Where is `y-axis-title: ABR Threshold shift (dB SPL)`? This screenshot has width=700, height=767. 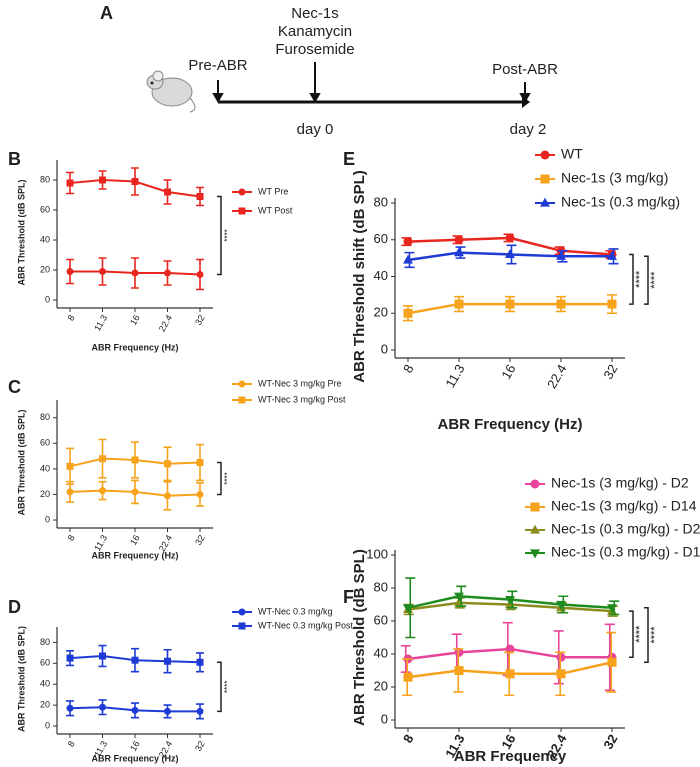
y-axis-title: ABR Threshold shift (dB SPL) is located at coordinates (359, 276).